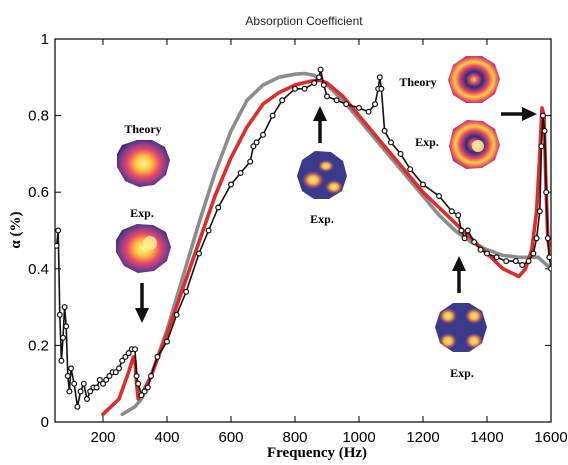 This screenshot has height=465, width=568. What do you see at coordinates (486, 437) in the screenshot?
I see `x-tick-label: 1400` at bounding box center [486, 437].